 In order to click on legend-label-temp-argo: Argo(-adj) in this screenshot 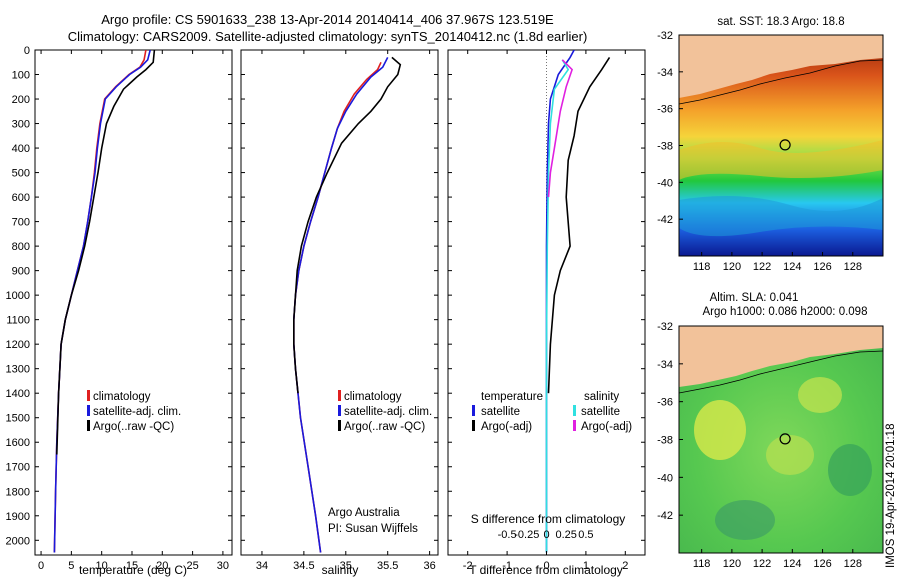, I will do `click(506, 427)`.